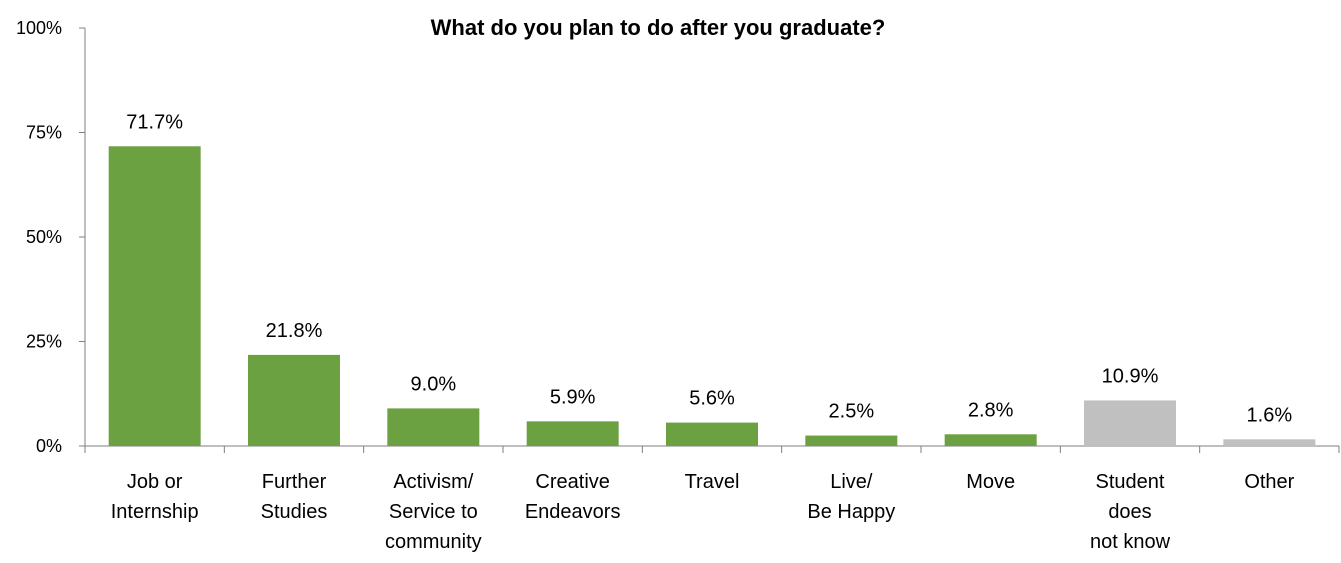 The width and height of the screenshot is (1341, 563). Describe the element at coordinates (852, 412) in the screenshot. I see `data-label: 2.5%` at that location.